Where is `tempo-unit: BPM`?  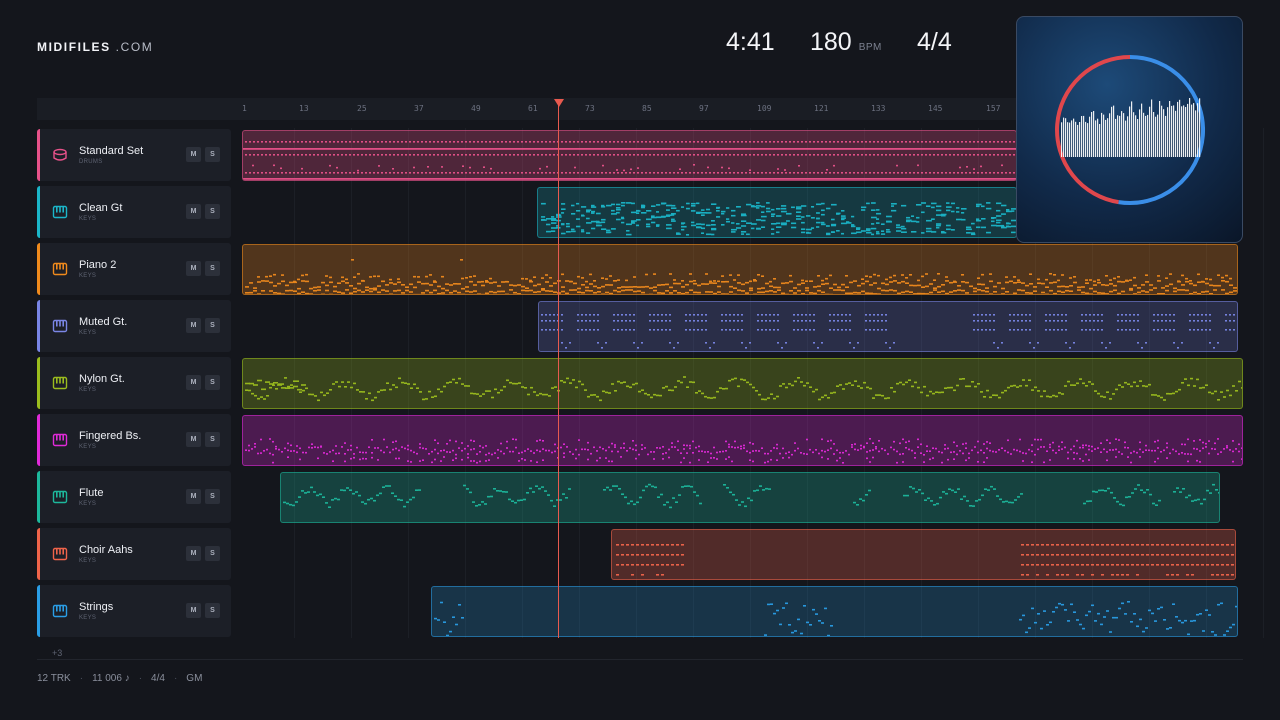 tempo-unit: BPM is located at coordinates (870, 47).